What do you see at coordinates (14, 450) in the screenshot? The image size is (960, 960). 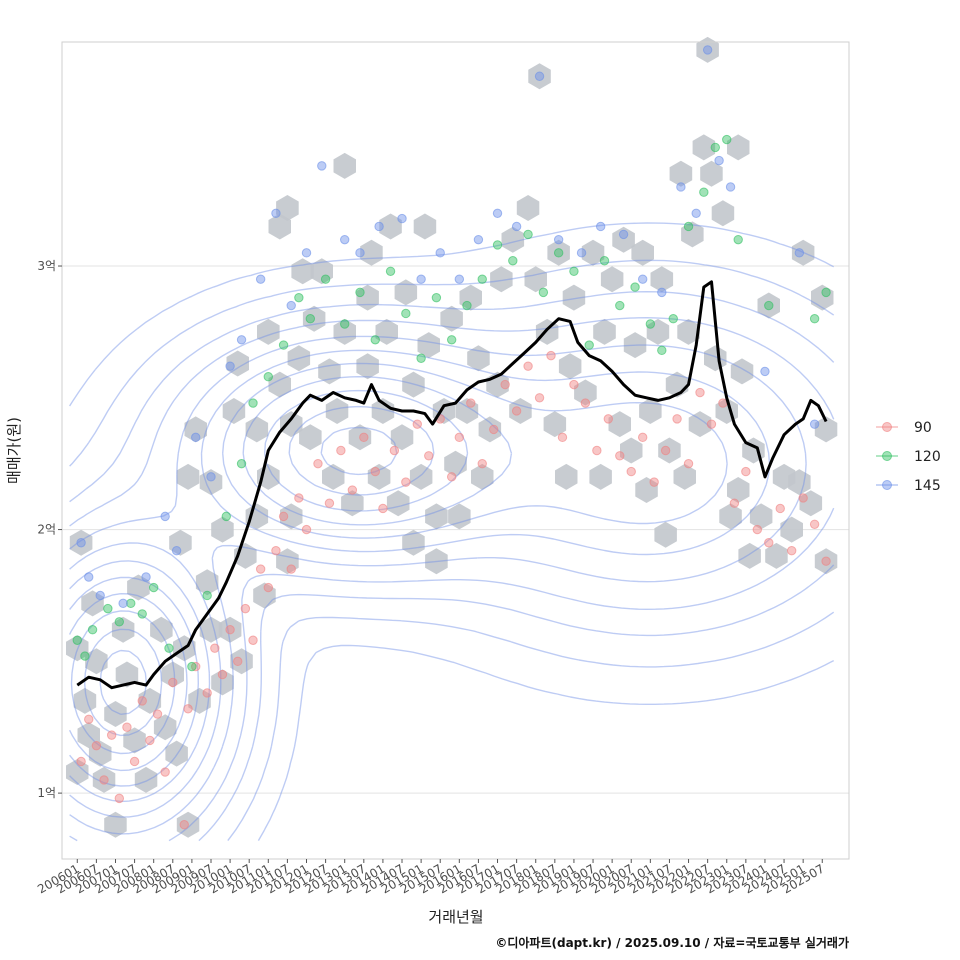 I see `y-axis-title: 매매가(원)` at bounding box center [14, 450].